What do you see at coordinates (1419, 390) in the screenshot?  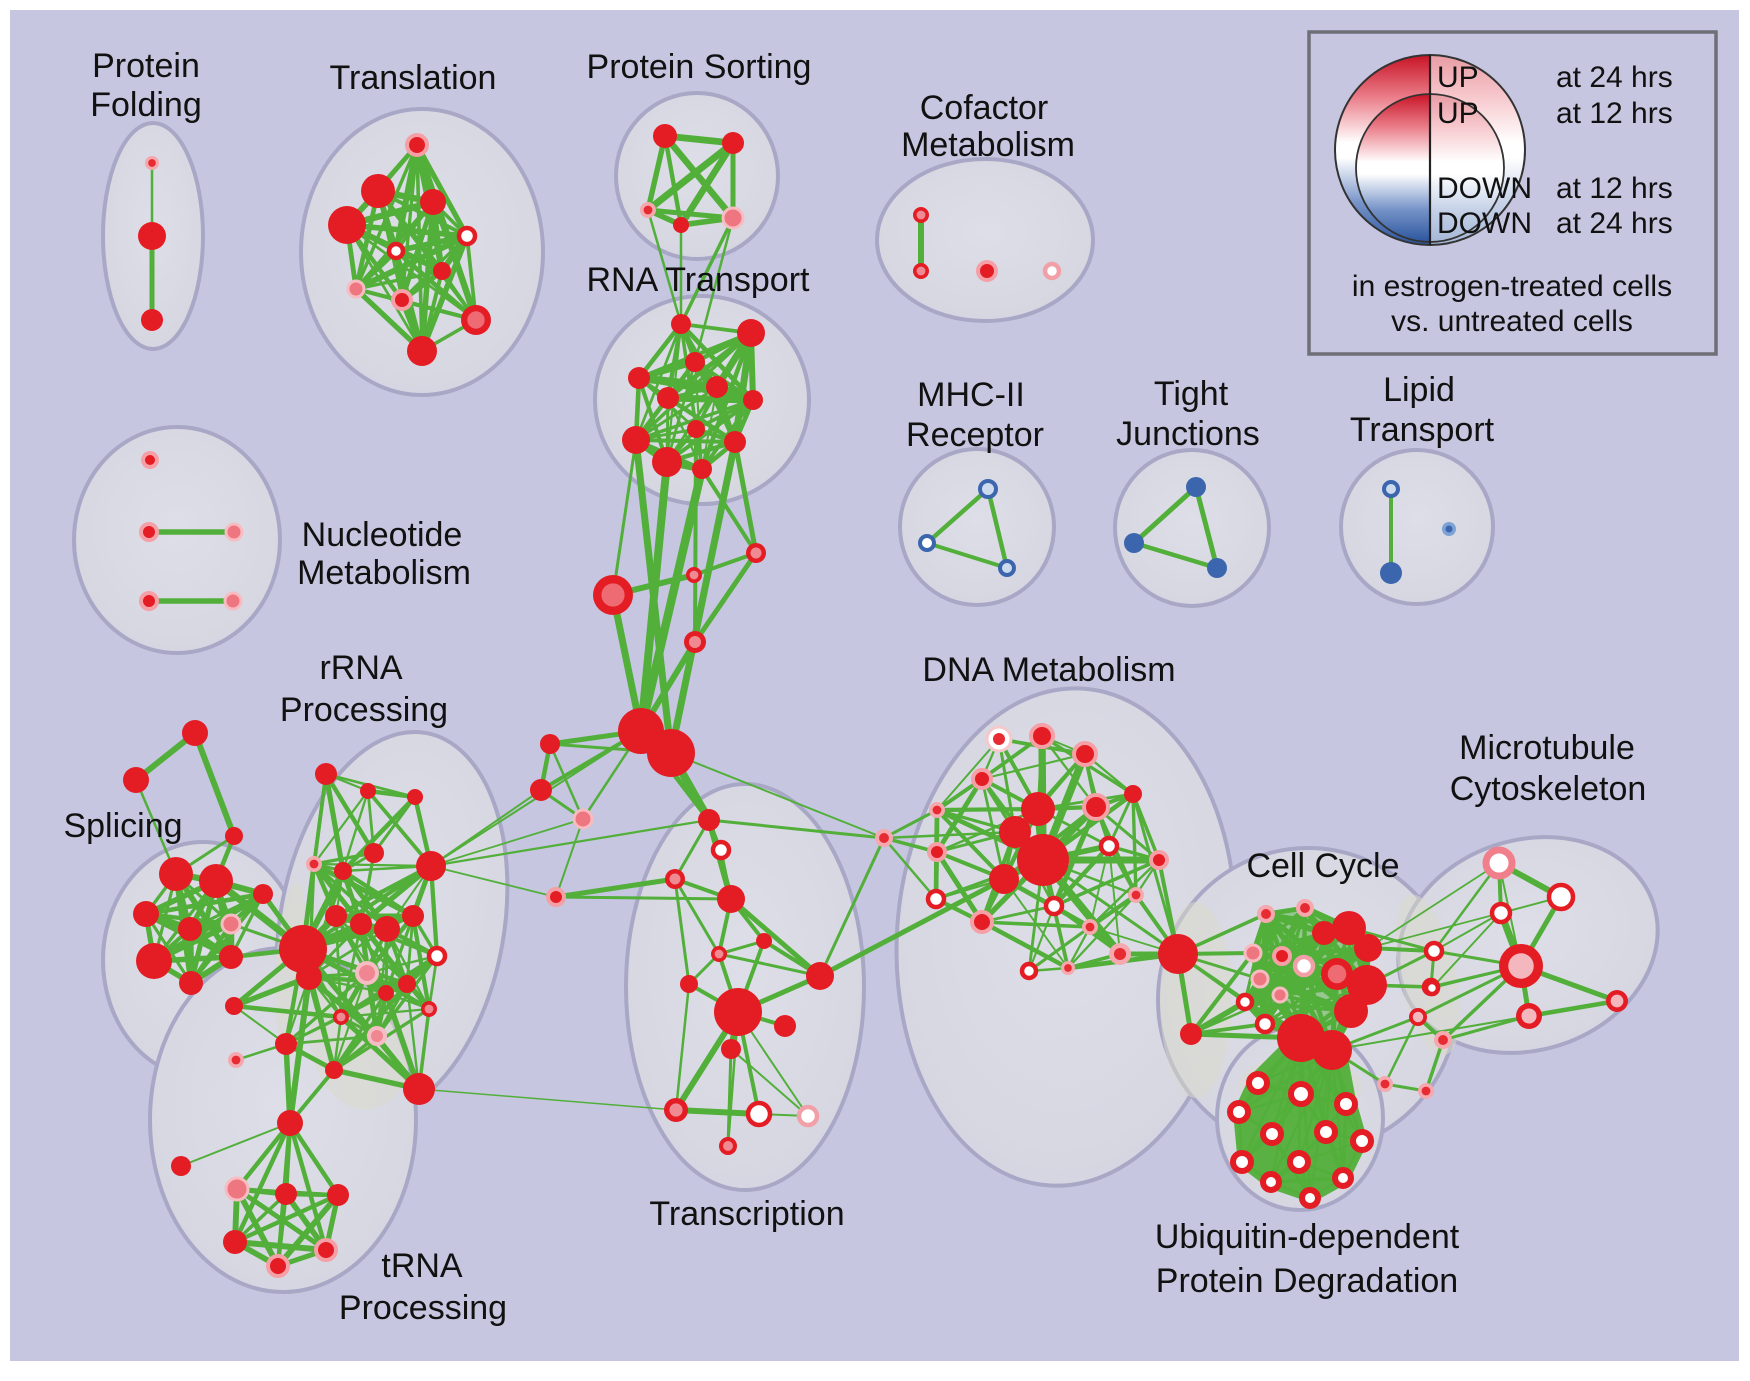 I see `svg-text: Lipid` at bounding box center [1419, 390].